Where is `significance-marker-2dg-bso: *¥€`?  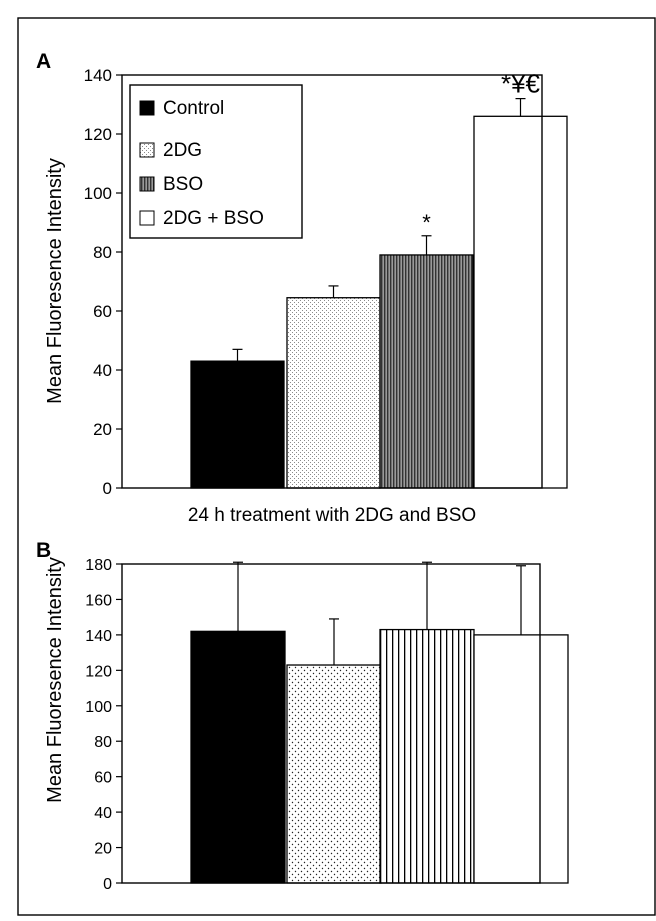
significance-marker-2dg-bso: *¥€ is located at coordinates (521, 84).